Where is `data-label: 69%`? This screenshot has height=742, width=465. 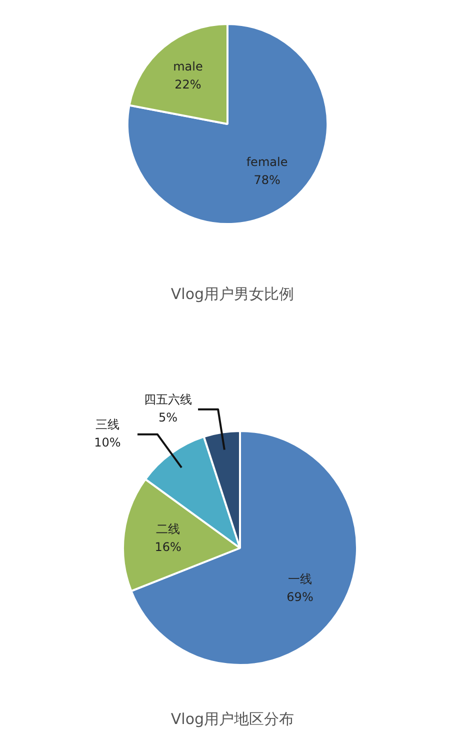 data-label: 69% is located at coordinates (300, 597).